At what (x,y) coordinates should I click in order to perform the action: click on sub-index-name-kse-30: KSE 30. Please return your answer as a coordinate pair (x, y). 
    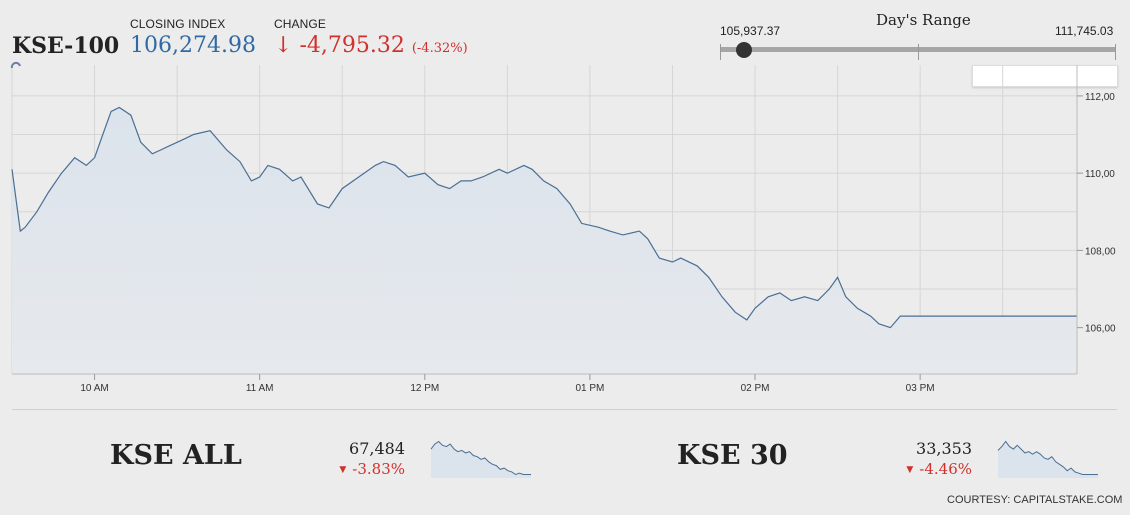
    Looking at the image, I should click on (732, 455).